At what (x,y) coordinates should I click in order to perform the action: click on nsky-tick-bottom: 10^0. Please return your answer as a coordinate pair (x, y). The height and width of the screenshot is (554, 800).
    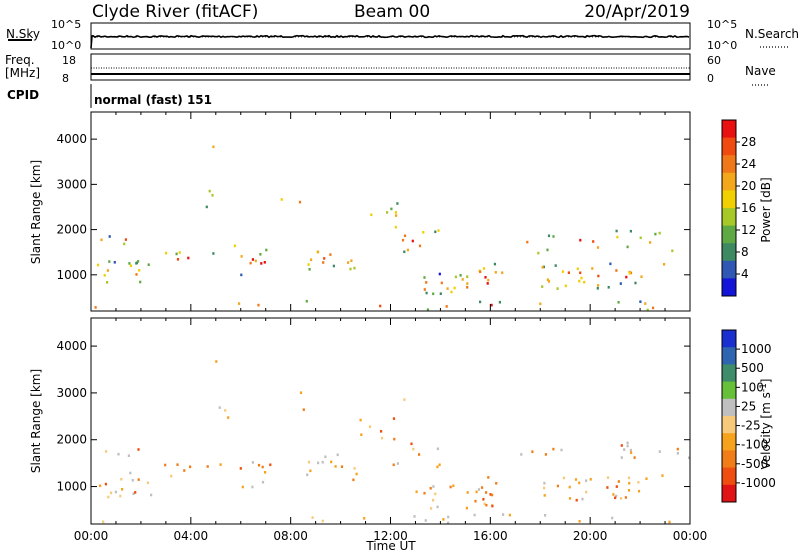
    Looking at the image, I should click on (66, 45).